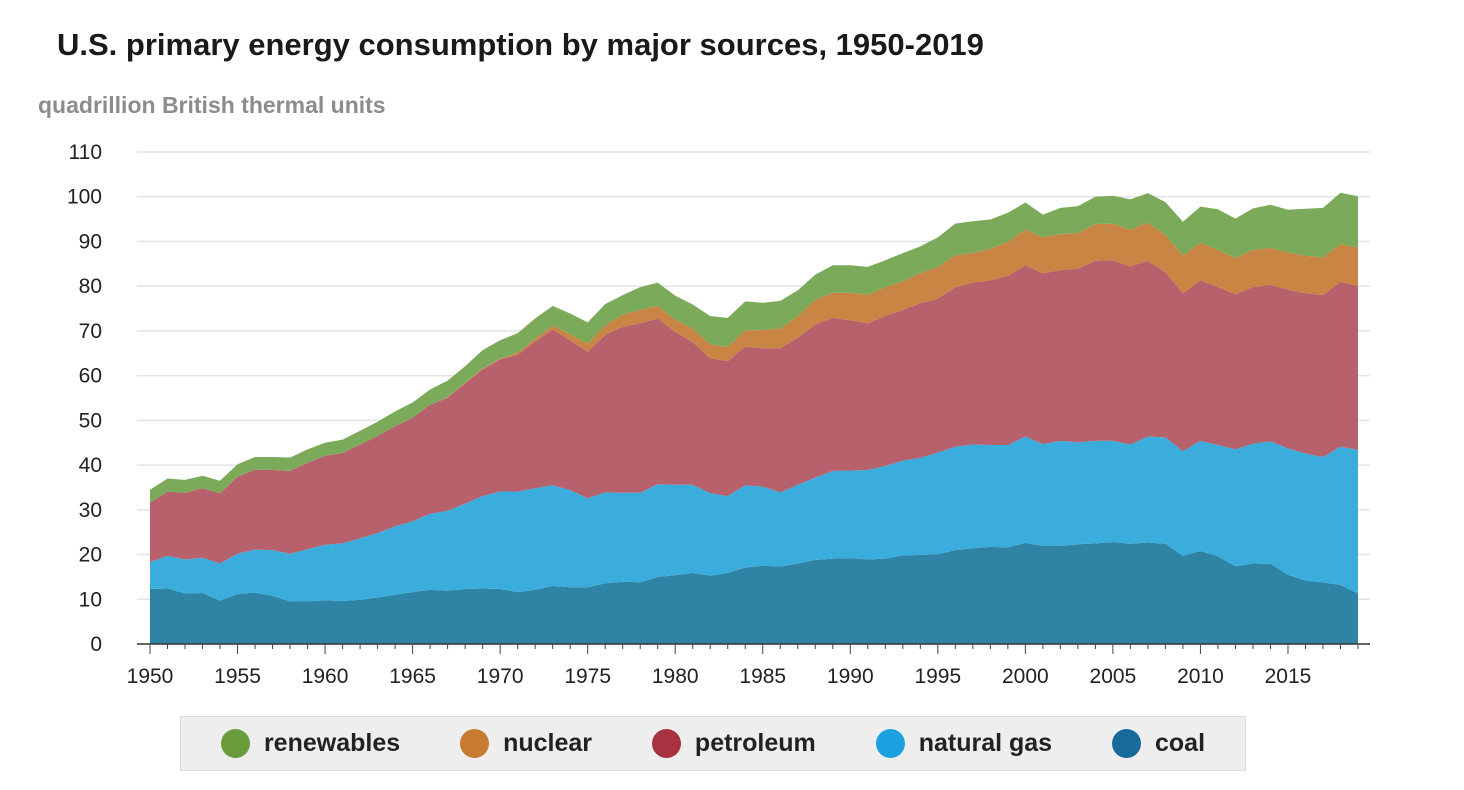  I want to click on y-tick-label: 110, so click(85, 152).